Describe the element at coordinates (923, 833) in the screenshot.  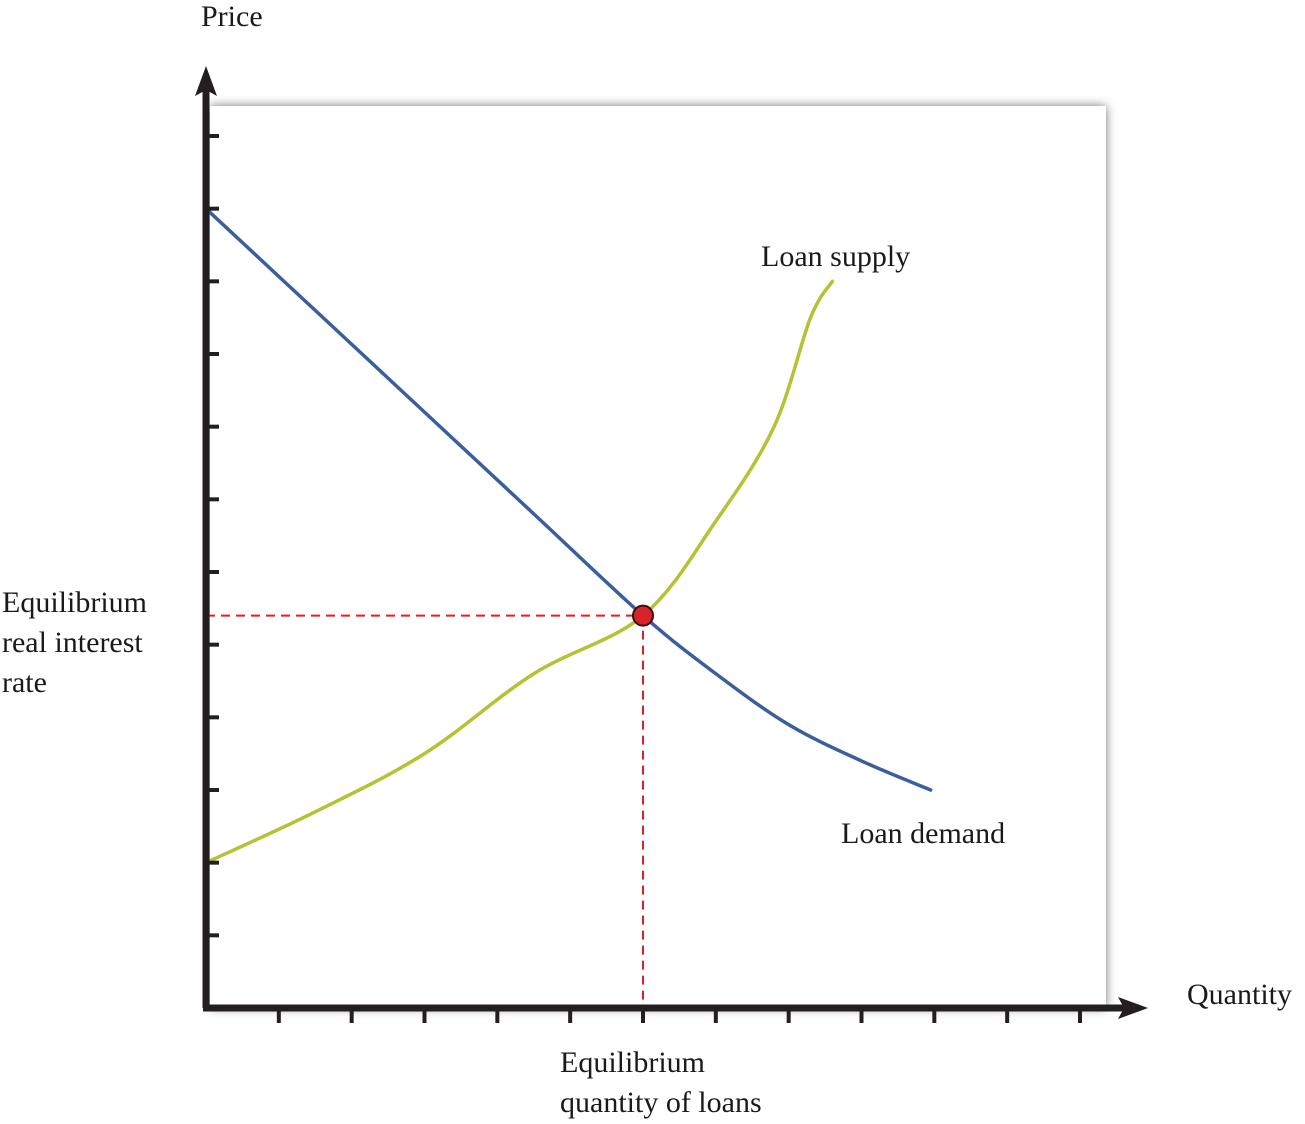
I see `loan-demand-label: Loan demand` at that location.